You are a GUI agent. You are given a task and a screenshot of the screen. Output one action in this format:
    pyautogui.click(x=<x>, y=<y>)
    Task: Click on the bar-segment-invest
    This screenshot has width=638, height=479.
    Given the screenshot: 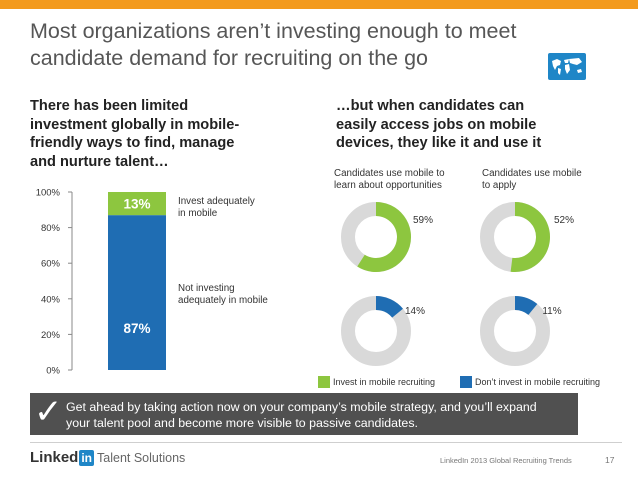 What is the action you would take?
    pyautogui.click(x=137, y=204)
    